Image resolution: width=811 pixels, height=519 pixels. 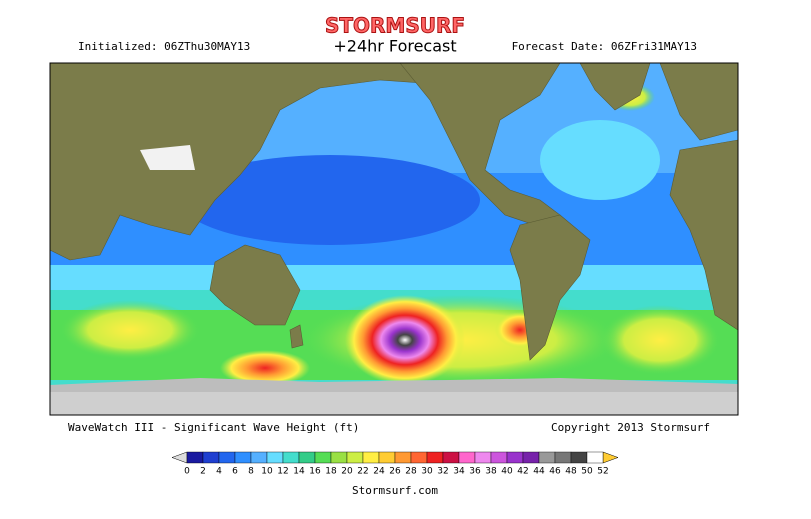 What do you see at coordinates (395, 472) in the screenshot?
I see `legend-tick-label: 26` at bounding box center [395, 472].